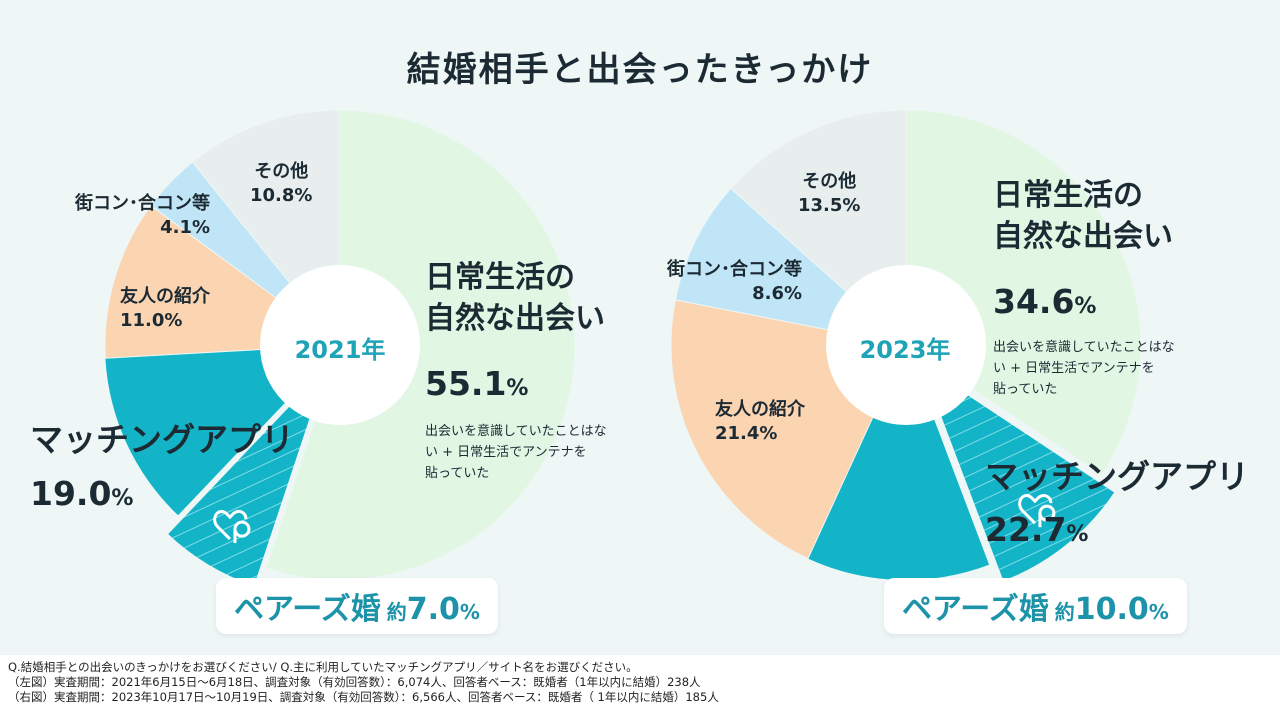  What do you see at coordinates (516, 452) in the screenshot?
I see `daily-note-2021: 出会いを意識していたことはない + 日常生活でアンテナを 貼っていた` at bounding box center [516, 452].